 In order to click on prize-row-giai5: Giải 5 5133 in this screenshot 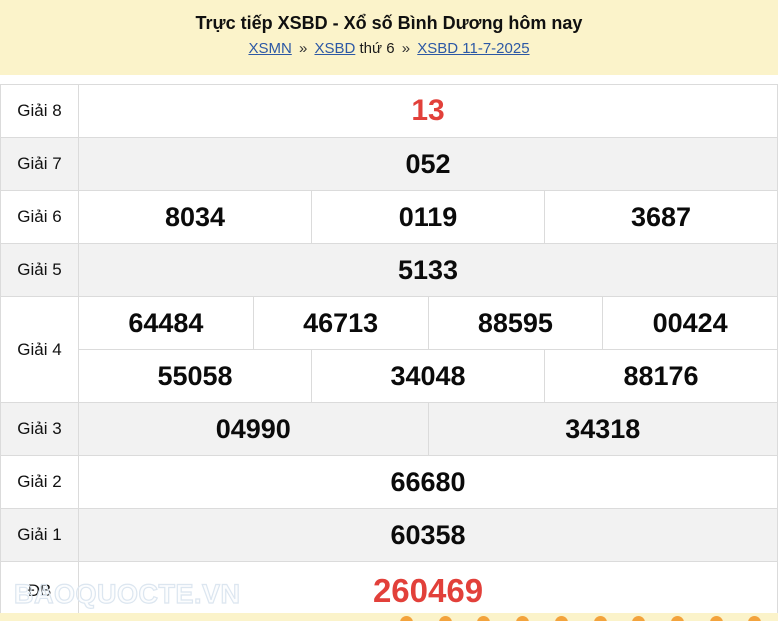, I will do `click(389, 269)`.